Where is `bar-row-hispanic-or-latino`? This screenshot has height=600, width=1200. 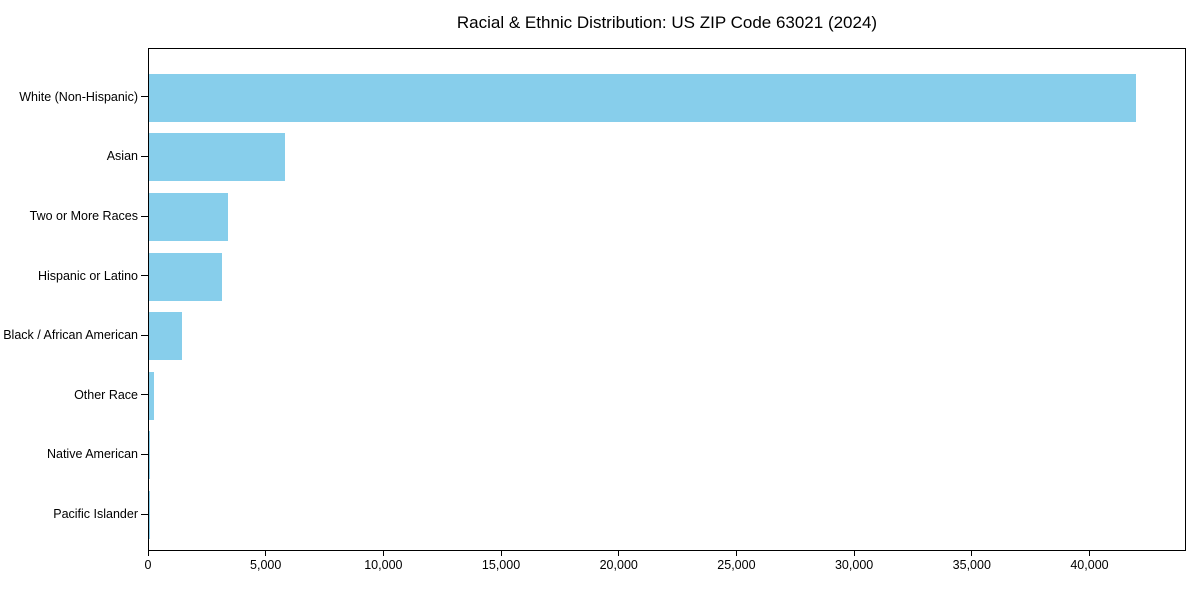 bar-row-hispanic-or-latino is located at coordinates (667, 277).